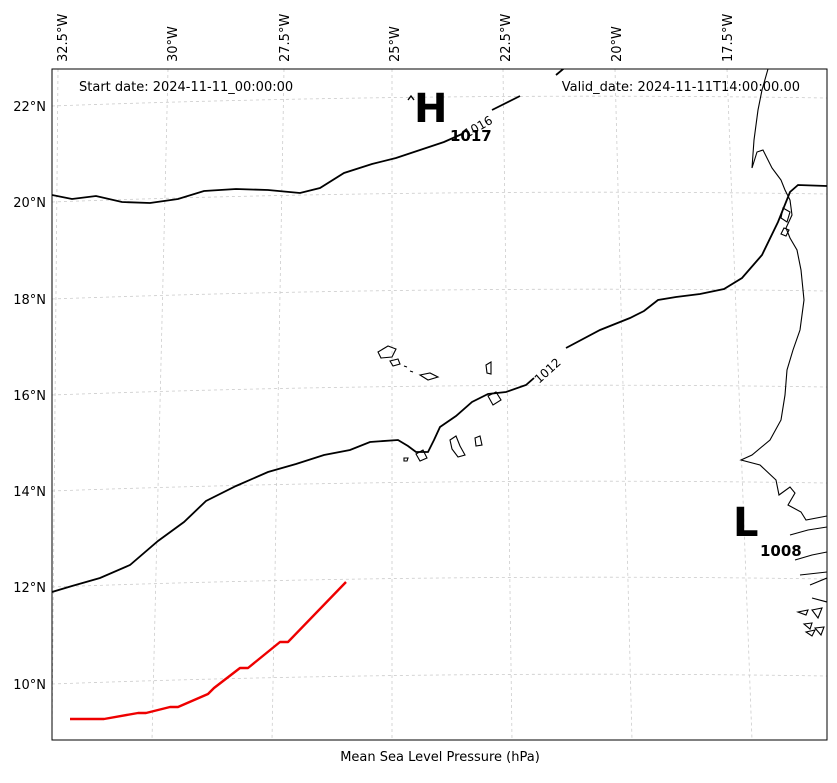 The width and height of the screenshot is (837, 783). Describe the element at coordinates (29, 203) in the screenshot. I see `lat-label: 20°N` at that location.